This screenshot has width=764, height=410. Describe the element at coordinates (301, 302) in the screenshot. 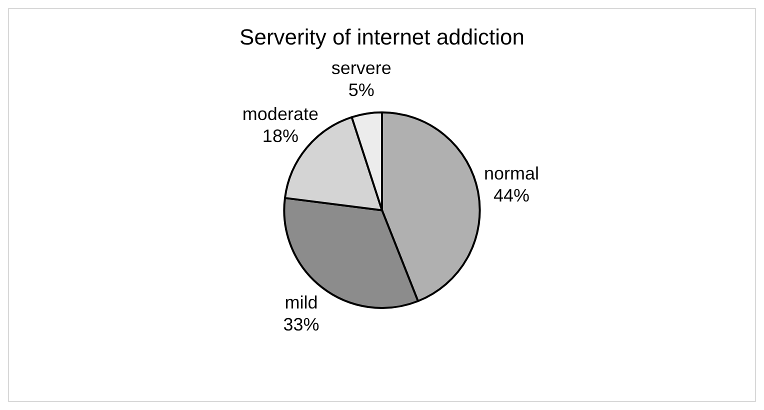

I see `slice-label: mild` at that location.